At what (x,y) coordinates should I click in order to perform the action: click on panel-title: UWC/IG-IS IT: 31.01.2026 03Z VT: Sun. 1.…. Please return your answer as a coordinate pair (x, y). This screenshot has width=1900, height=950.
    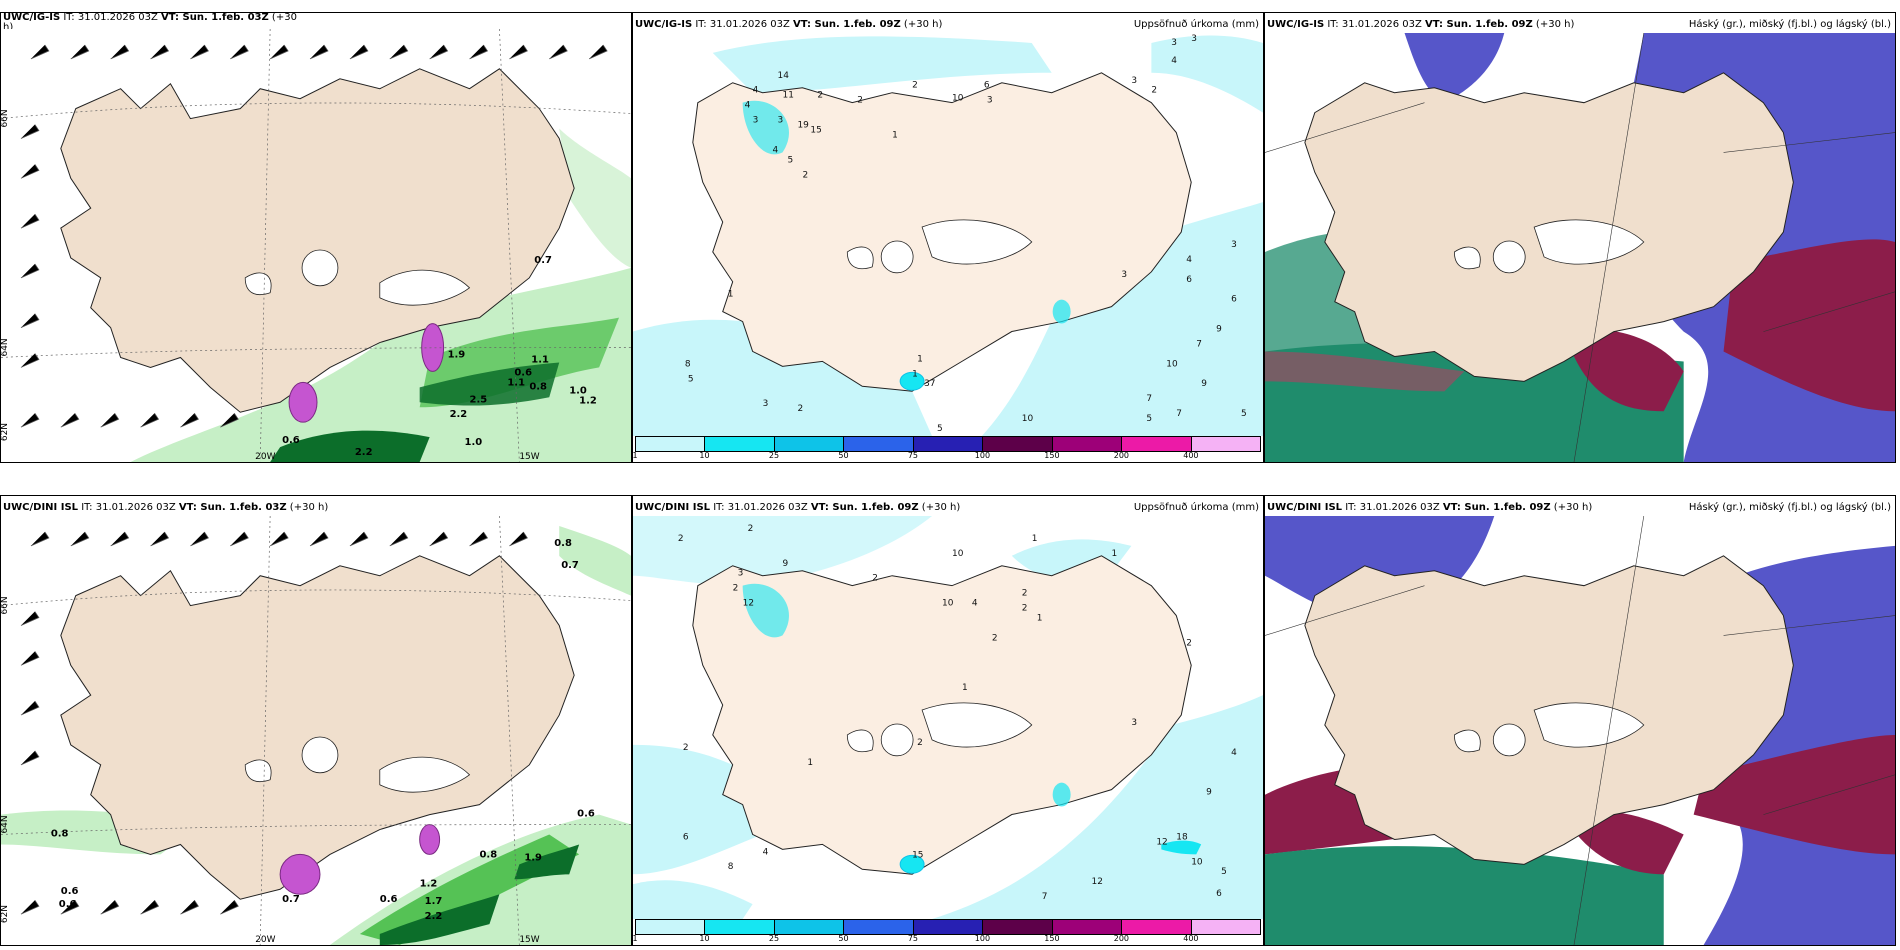
    Looking at the image, I should click on (789, 24).